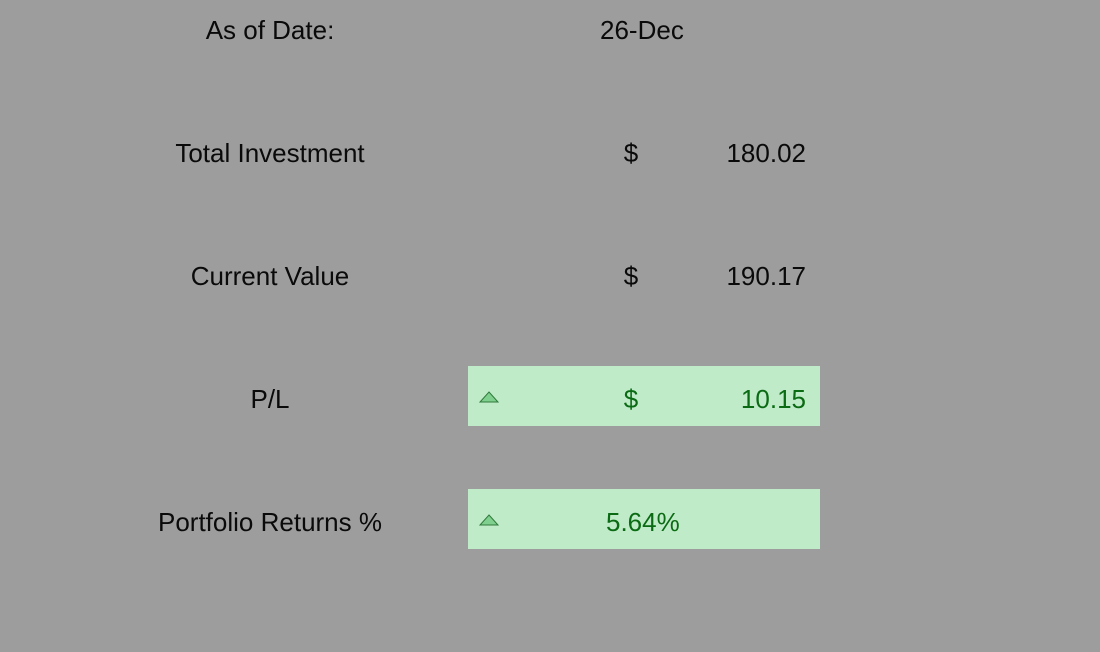 The width and height of the screenshot is (1100, 652). What do you see at coordinates (642, 30) in the screenshot?
I see `as-of-date-value: 26-Dec` at bounding box center [642, 30].